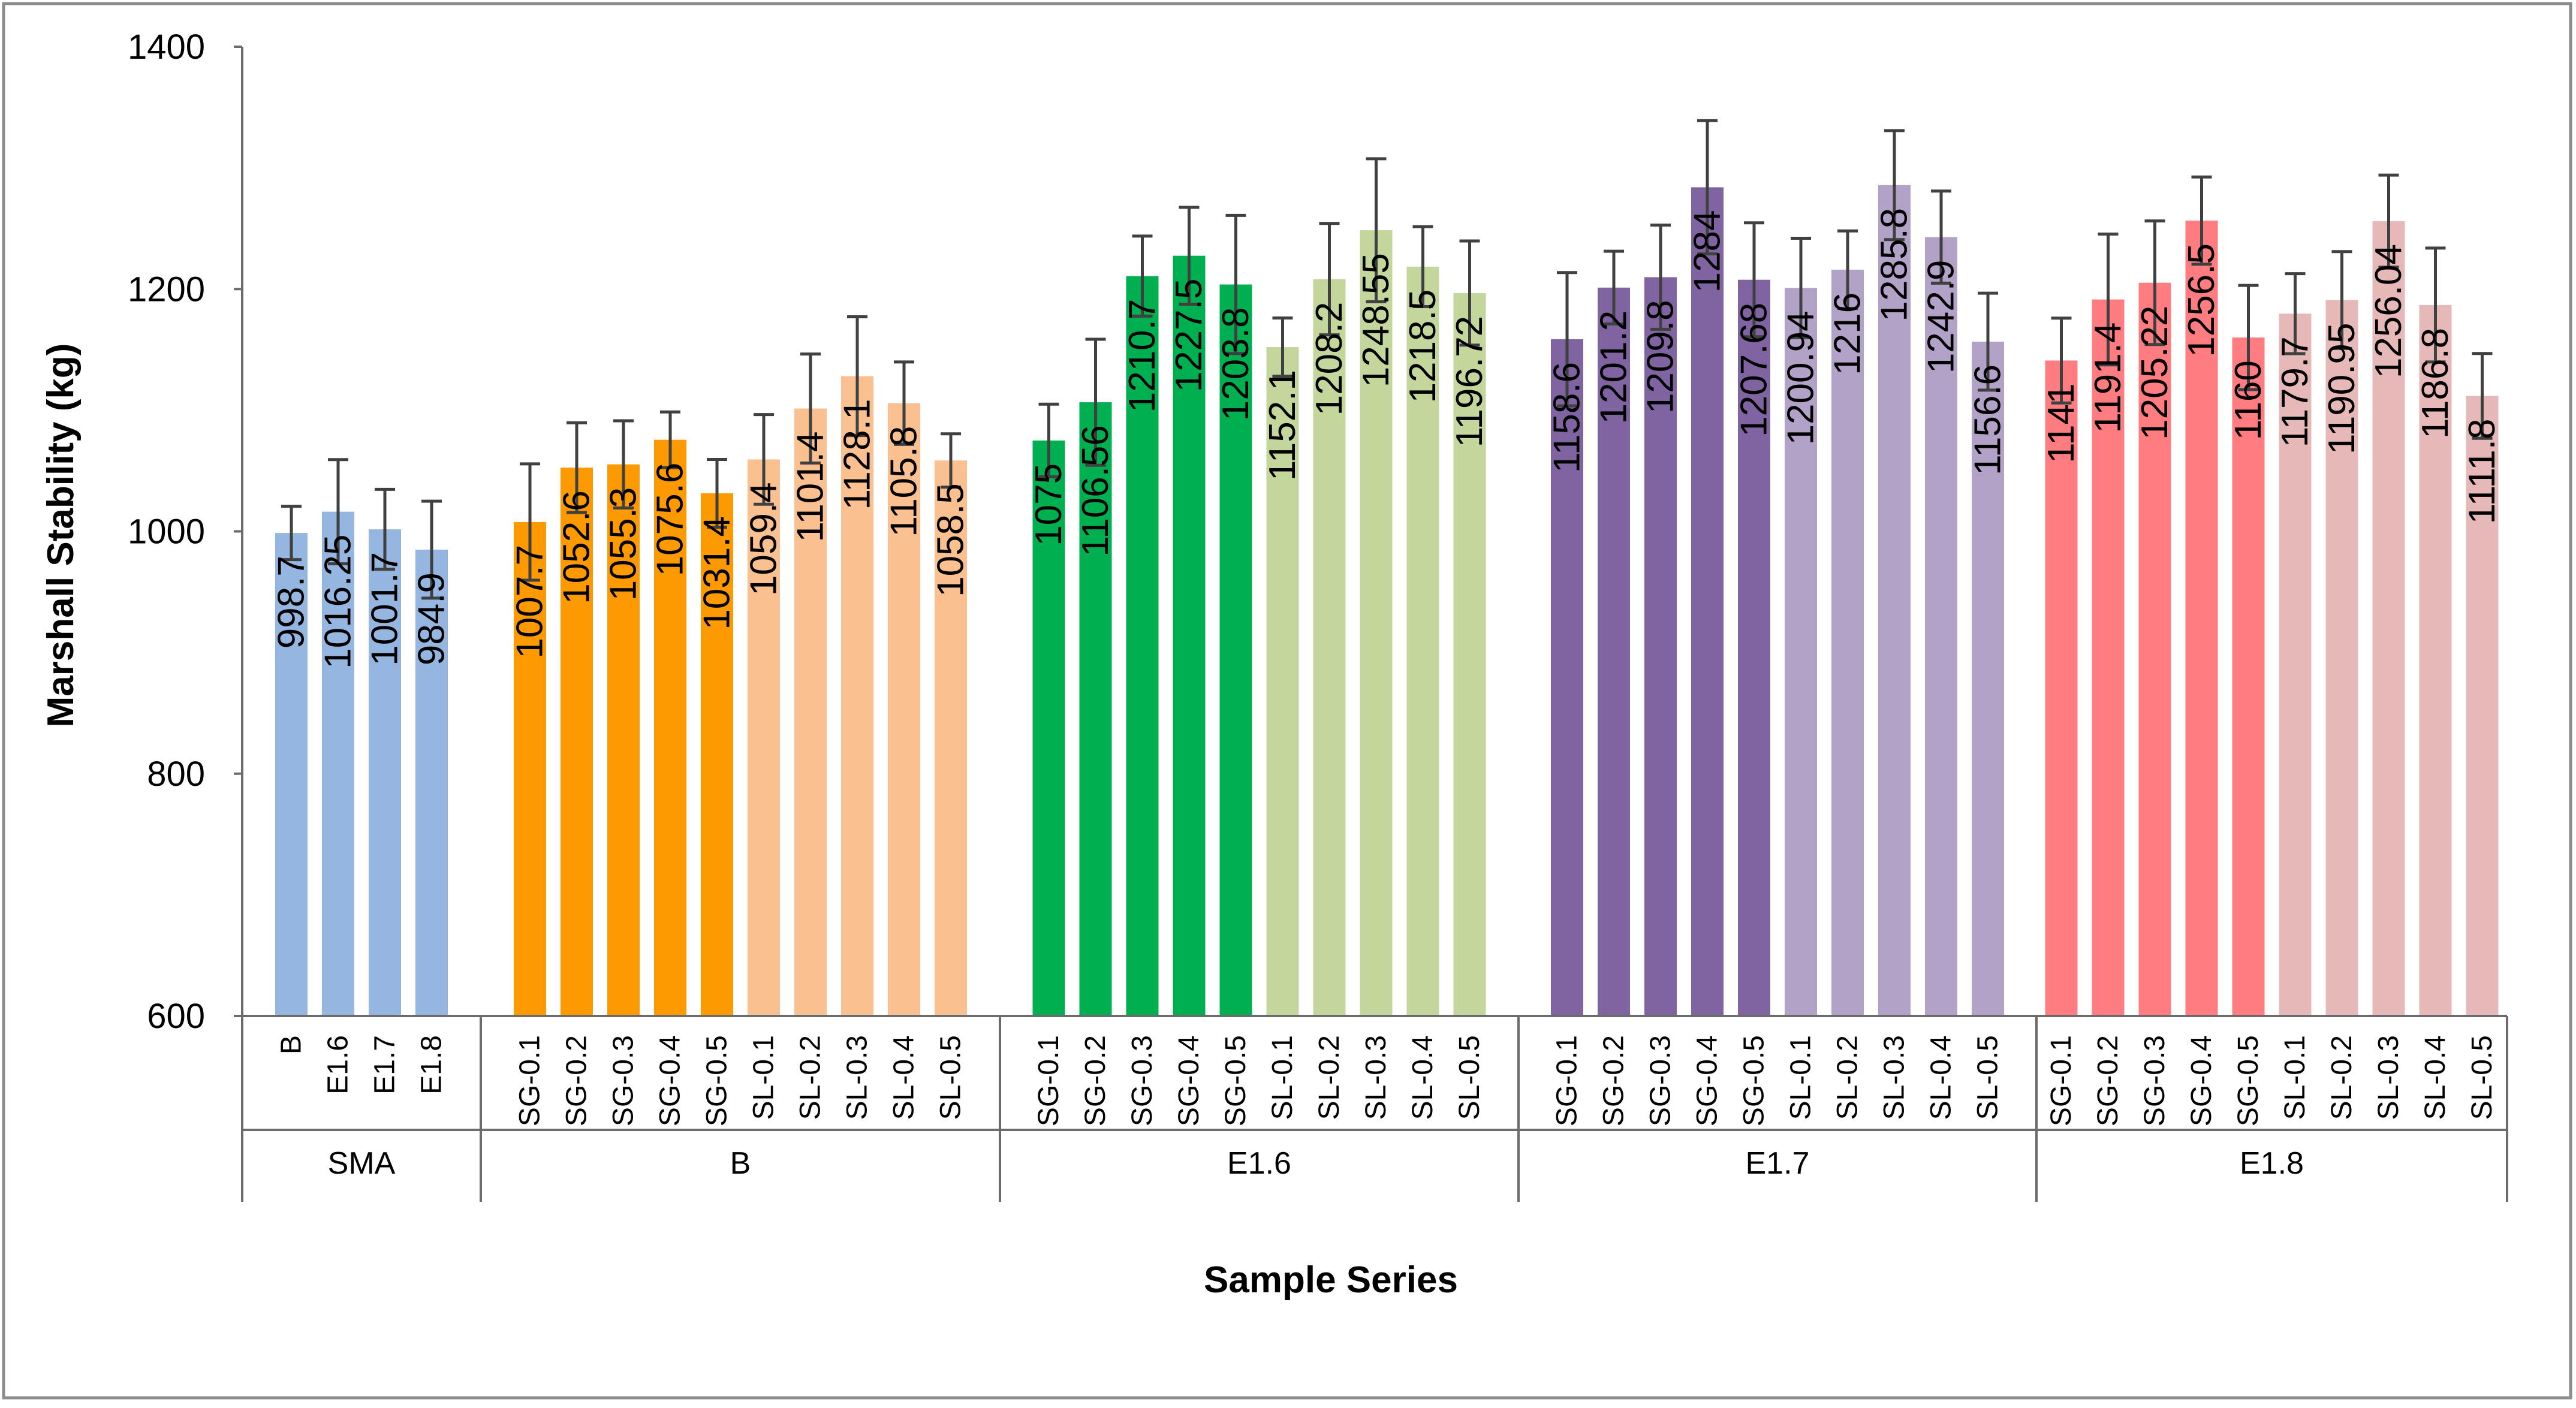 This screenshot has width=2576, height=1408. What do you see at coordinates (623, 544) in the screenshot?
I see `data-label: 1055.3` at bounding box center [623, 544].